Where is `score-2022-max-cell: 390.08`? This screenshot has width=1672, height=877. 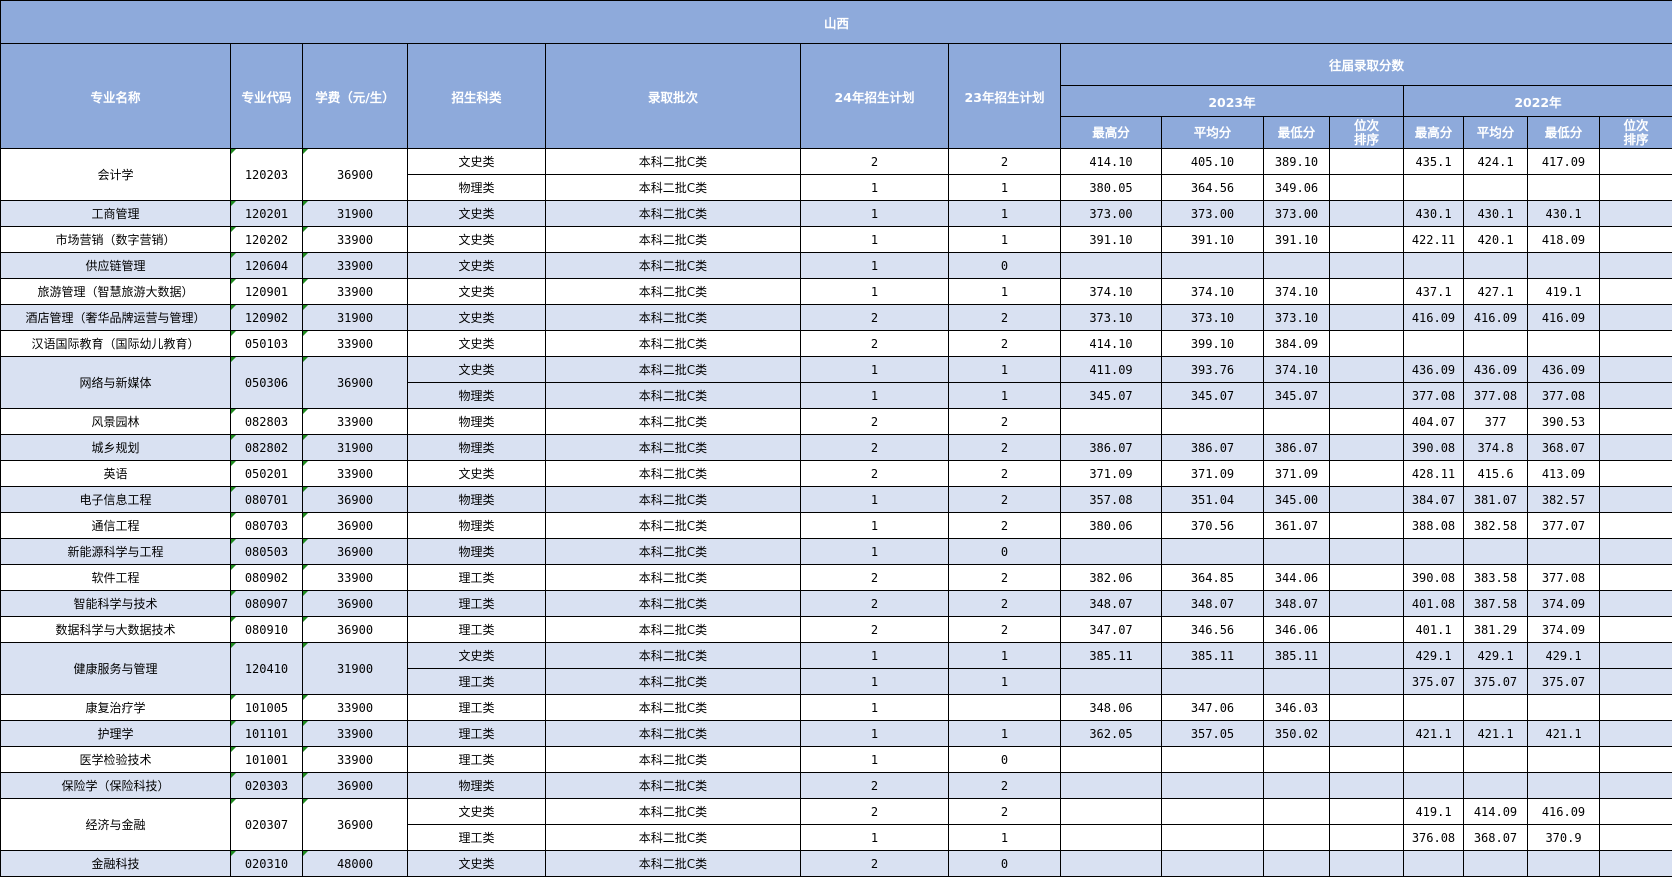 score-2022-max-cell: 390.08 is located at coordinates (1433, 447).